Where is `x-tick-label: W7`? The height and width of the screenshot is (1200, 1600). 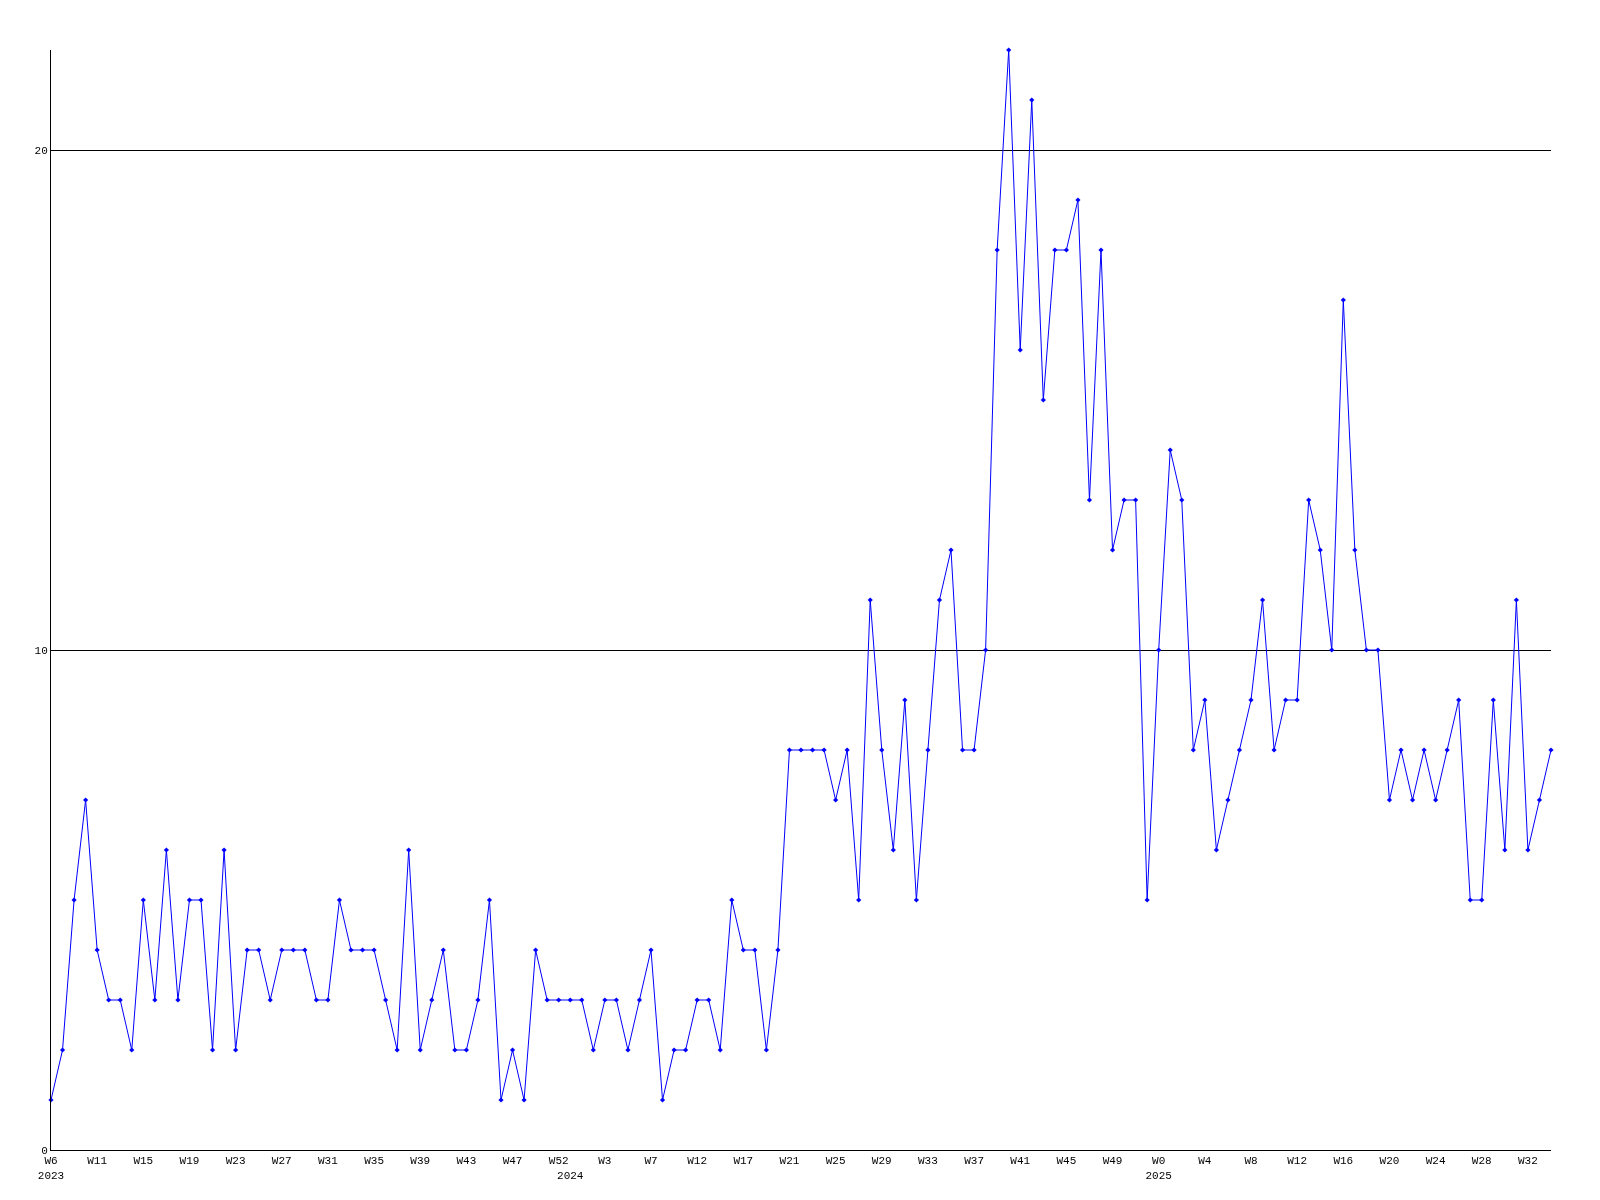
x-tick-label: W7 is located at coordinates (651, 1161).